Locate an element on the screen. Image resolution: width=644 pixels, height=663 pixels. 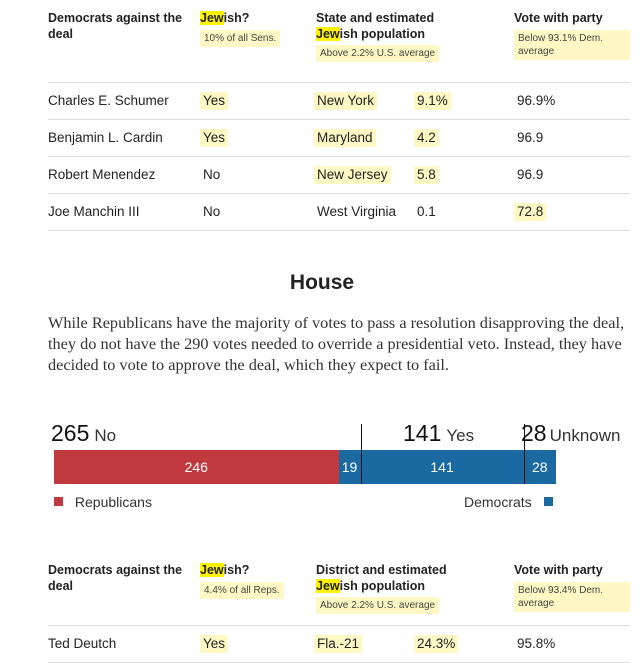
legend-democrats: Democrats is located at coordinates (508, 502).